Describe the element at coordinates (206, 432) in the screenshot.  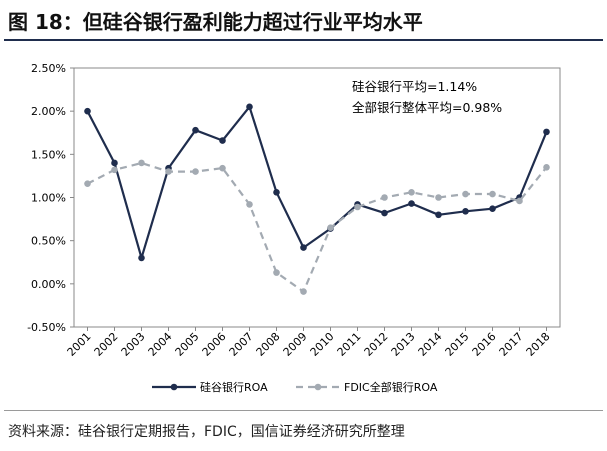
I see `source-note: 资料来源：硅谷银行定期报告，FDIC，国信证券经济研究所整理` at that location.